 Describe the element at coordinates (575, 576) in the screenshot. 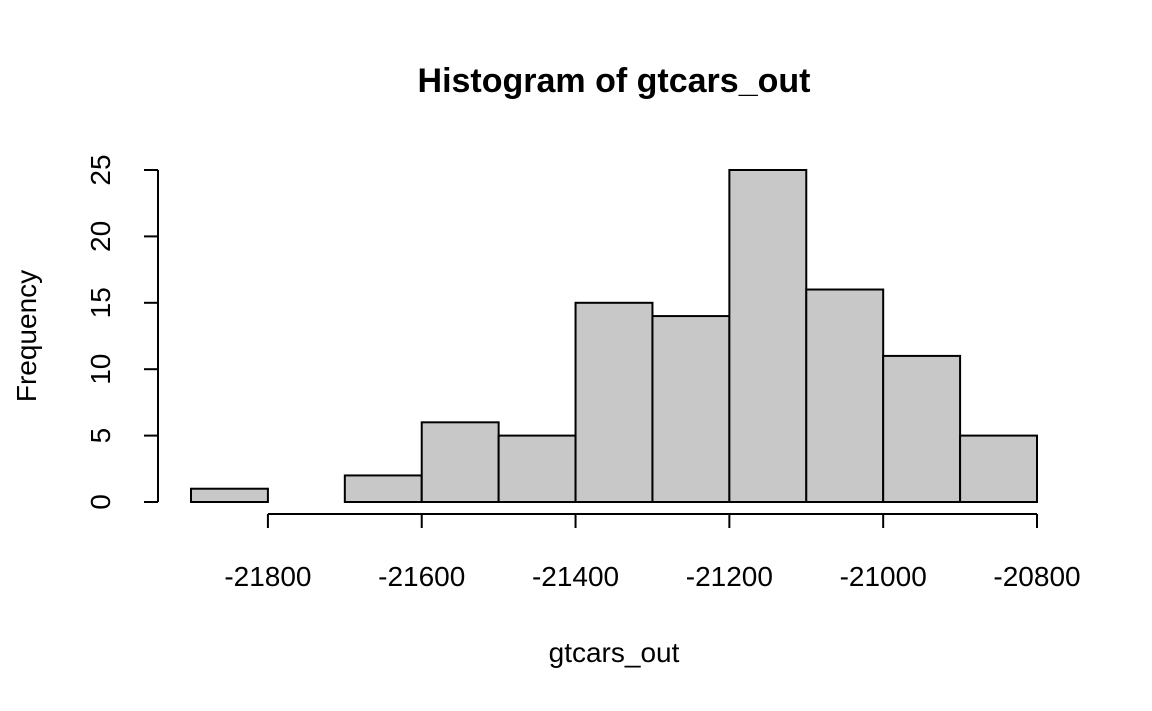

I see `x-tick-label-2: -21400` at that location.